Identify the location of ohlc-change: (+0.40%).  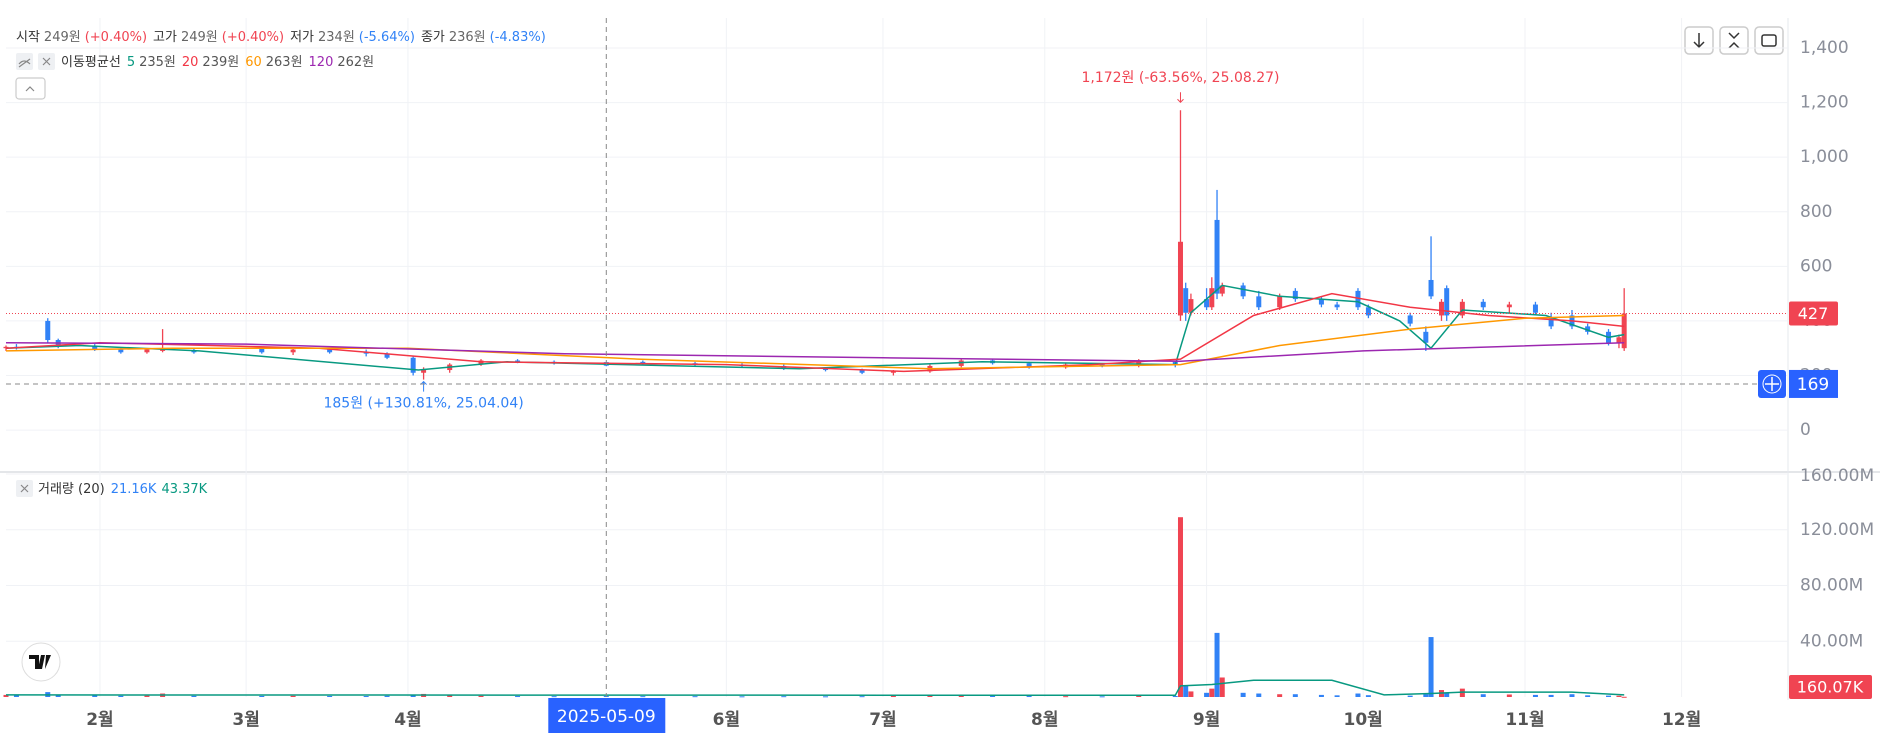
(253, 37).